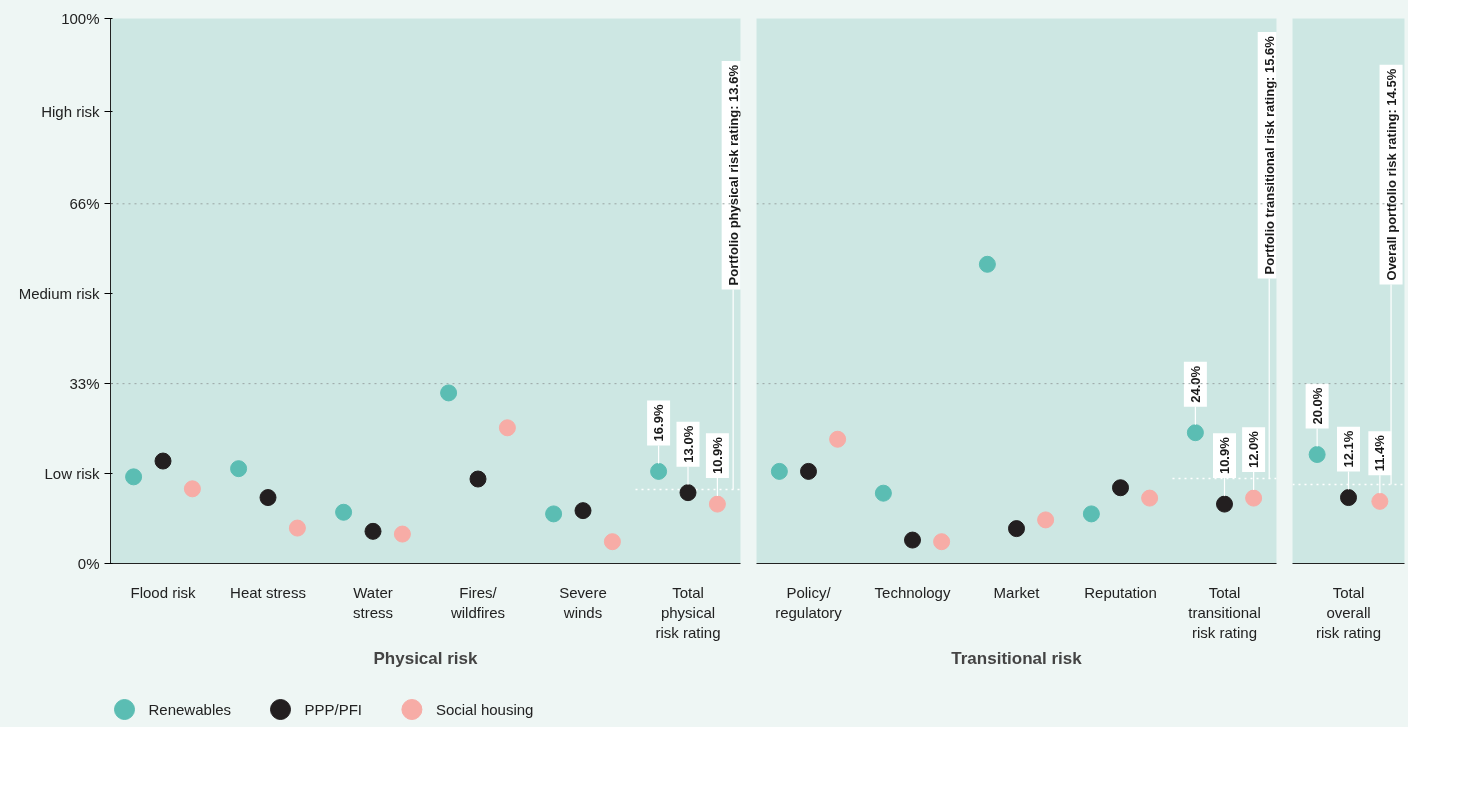  Describe the element at coordinates (426, 659) in the screenshot. I see `x-axis-title: Physical risk` at that location.